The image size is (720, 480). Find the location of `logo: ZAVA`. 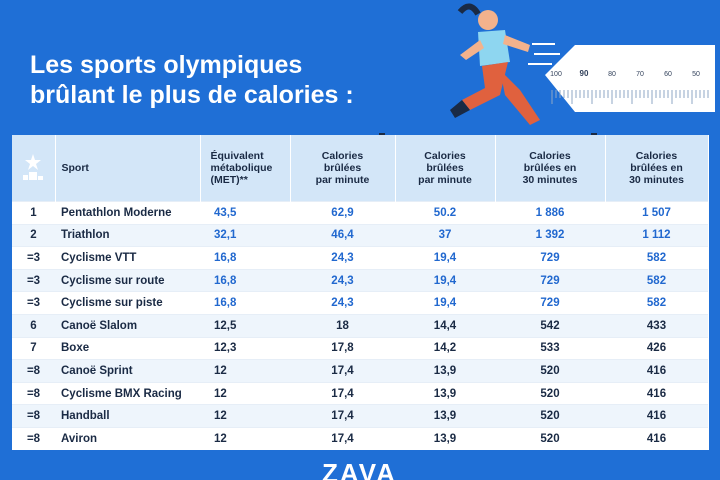

logo: ZAVA is located at coordinates (359, 469).